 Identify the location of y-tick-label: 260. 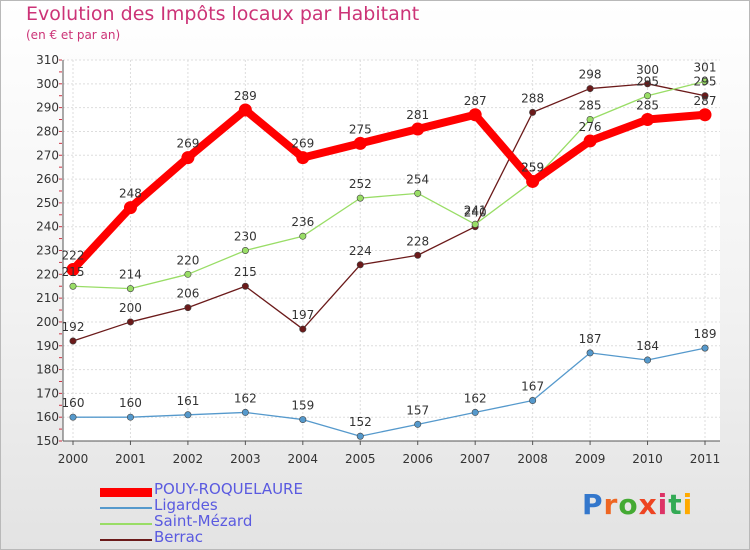
(47, 179).